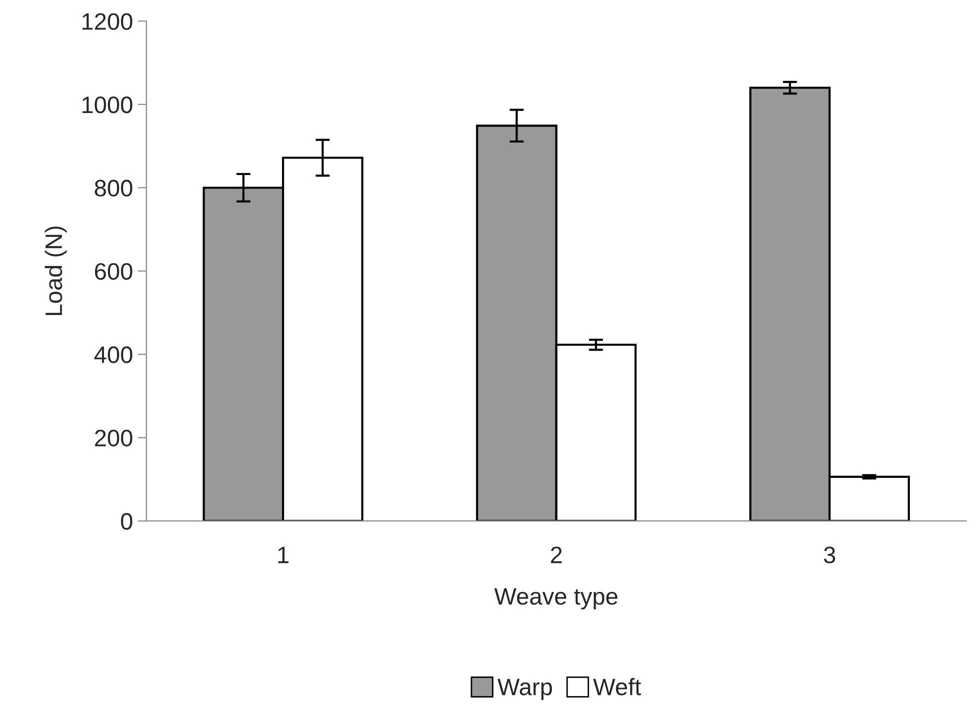 The image size is (976, 704). What do you see at coordinates (113, 271) in the screenshot?
I see `y-tick-label: 600` at bounding box center [113, 271].